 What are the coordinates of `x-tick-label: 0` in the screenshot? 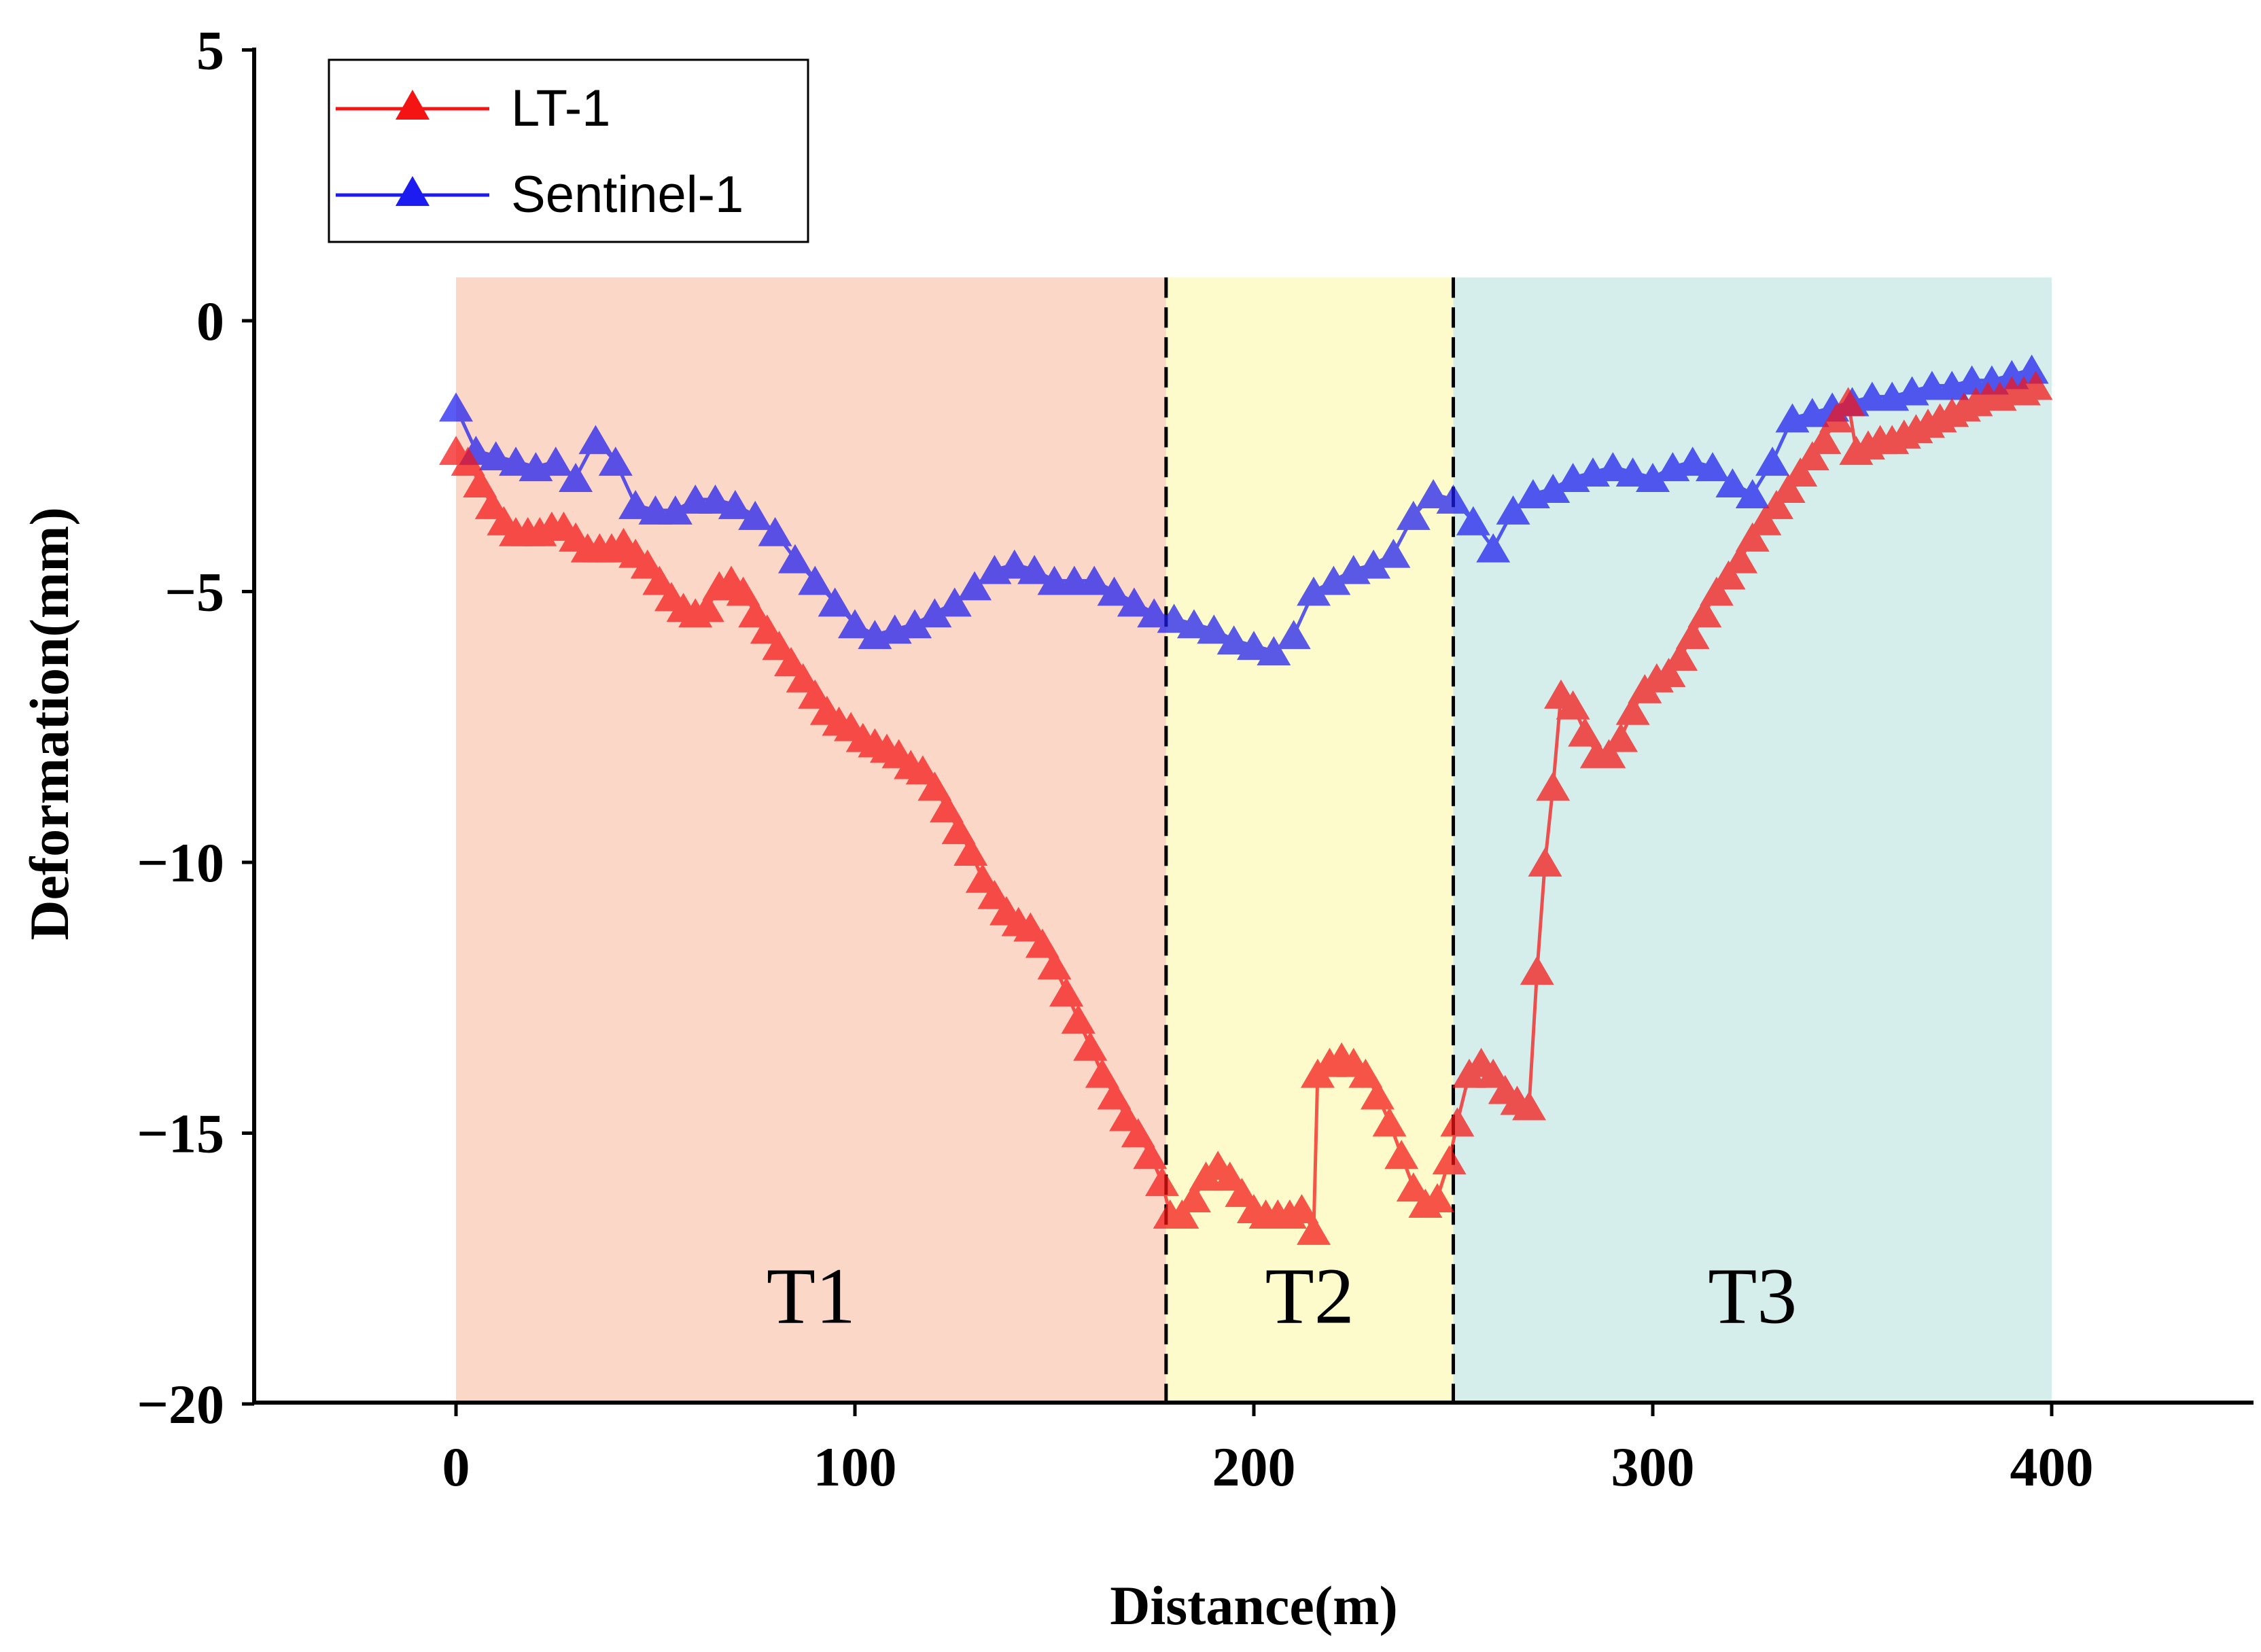 It's located at (456, 1467).